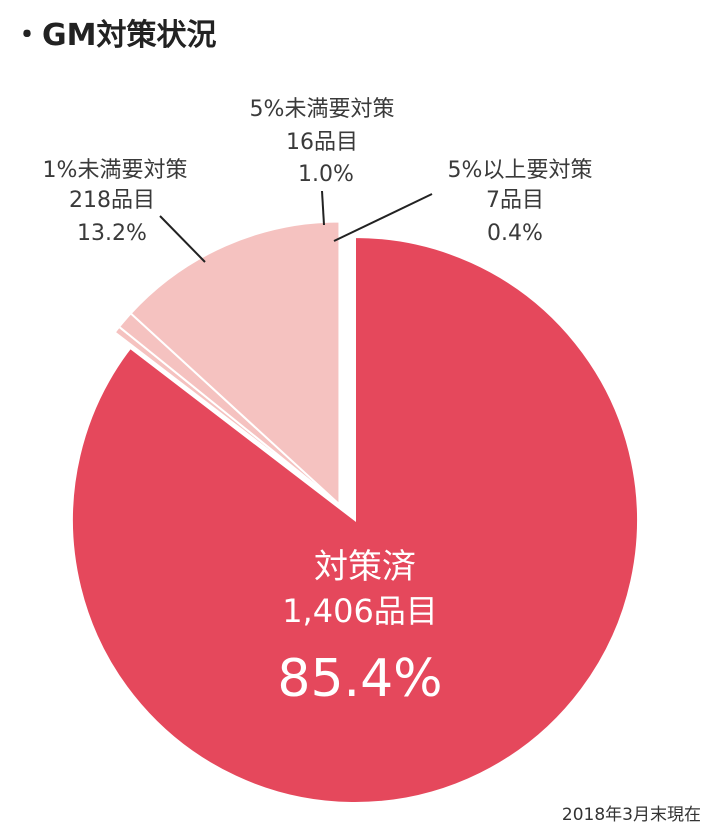 Image resolution: width=721 pixels, height=835 pixels. What do you see at coordinates (326, 174) in the screenshot?
I see `label-under5-percent: 1.0%` at bounding box center [326, 174].